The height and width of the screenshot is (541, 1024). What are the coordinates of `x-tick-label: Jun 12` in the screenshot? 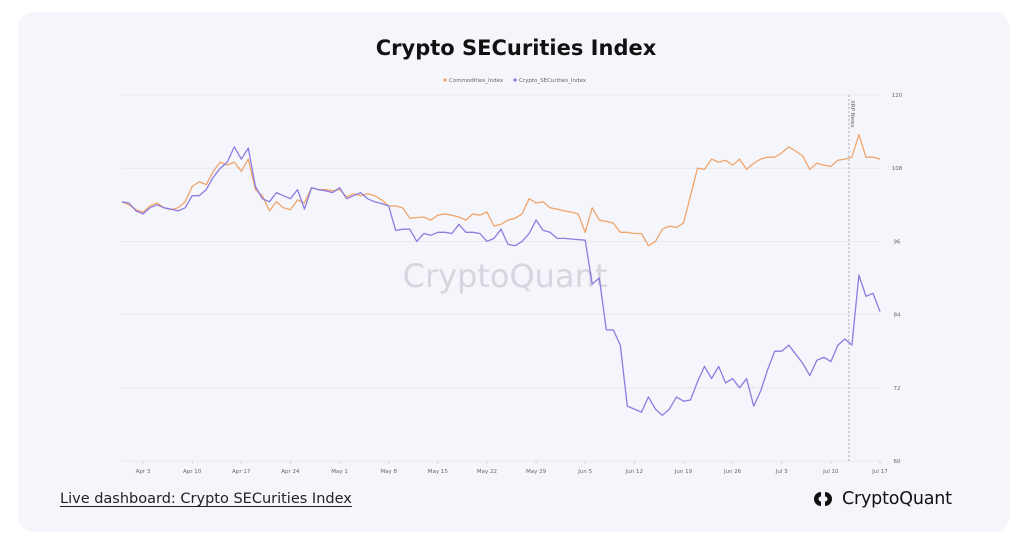 It's located at (634, 472).